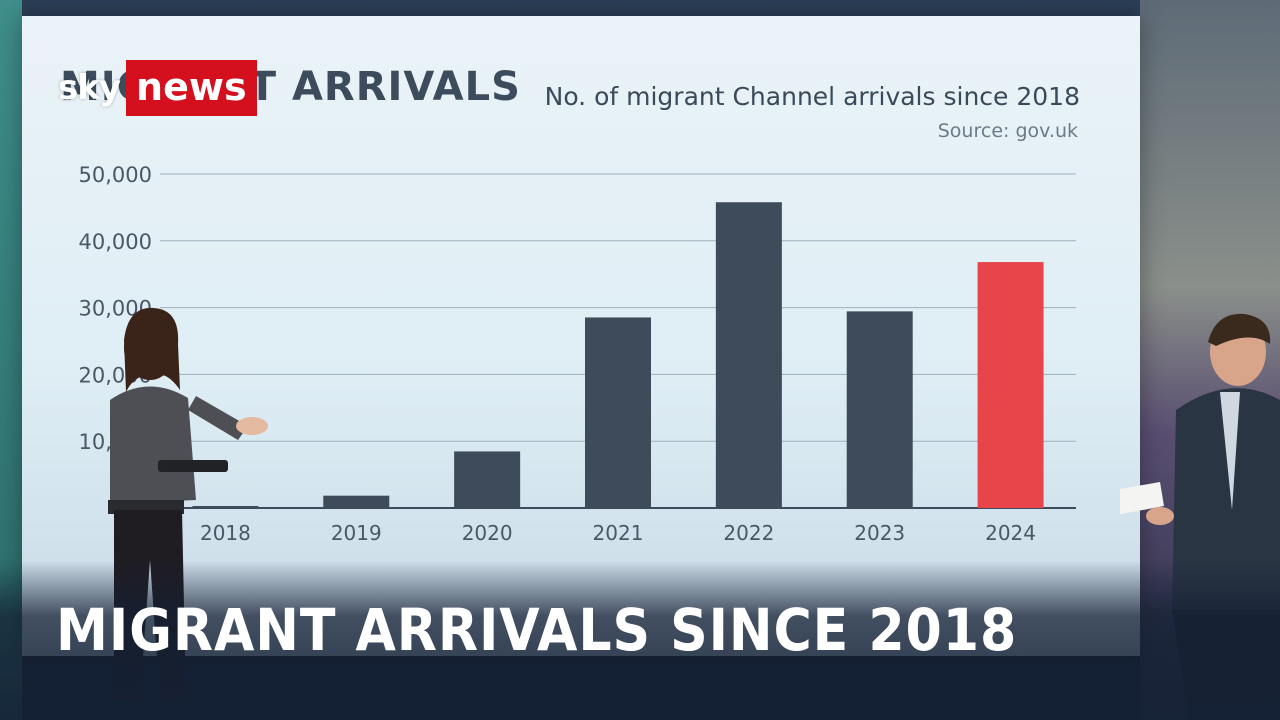 This screenshot has width=1280, height=720. I want to click on x-tick-label: 2018, so click(225, 533).